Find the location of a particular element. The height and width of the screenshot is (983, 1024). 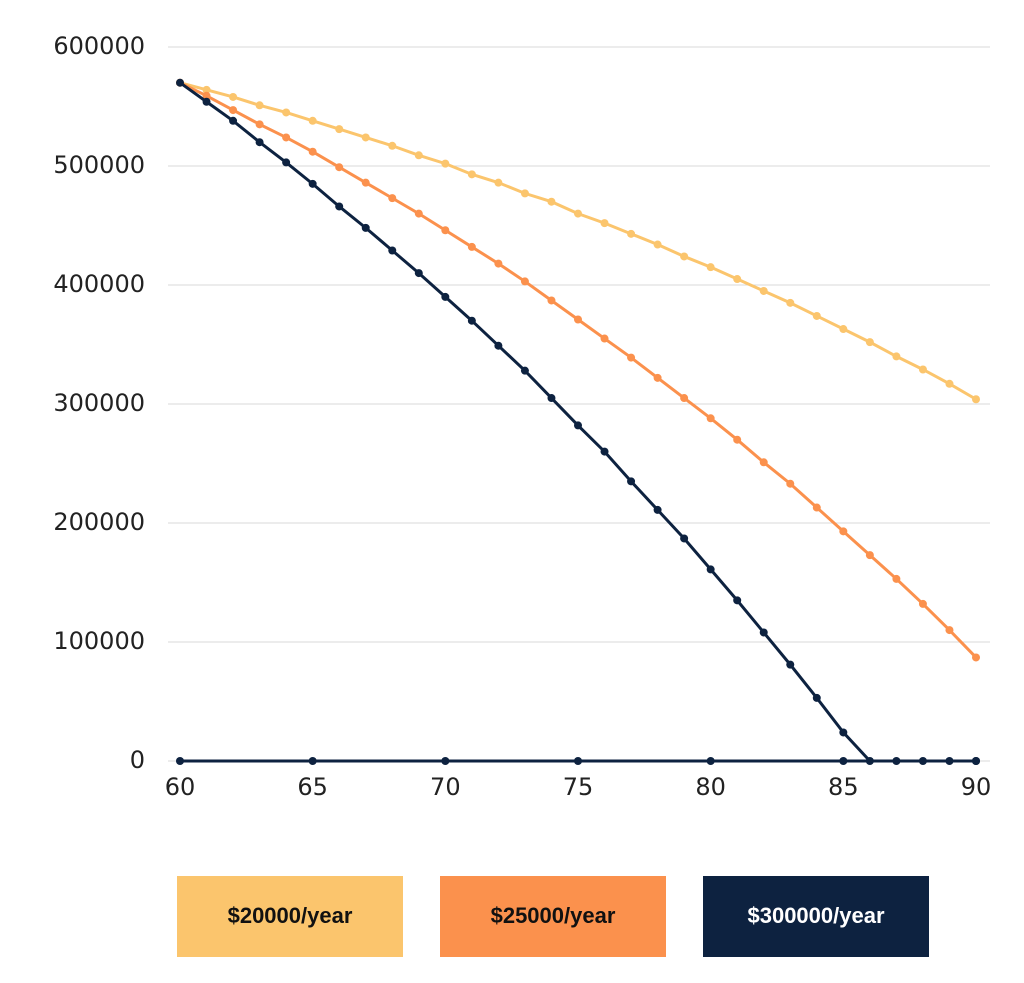

legend-label: $25000/year is located at coordinates (553, 915).